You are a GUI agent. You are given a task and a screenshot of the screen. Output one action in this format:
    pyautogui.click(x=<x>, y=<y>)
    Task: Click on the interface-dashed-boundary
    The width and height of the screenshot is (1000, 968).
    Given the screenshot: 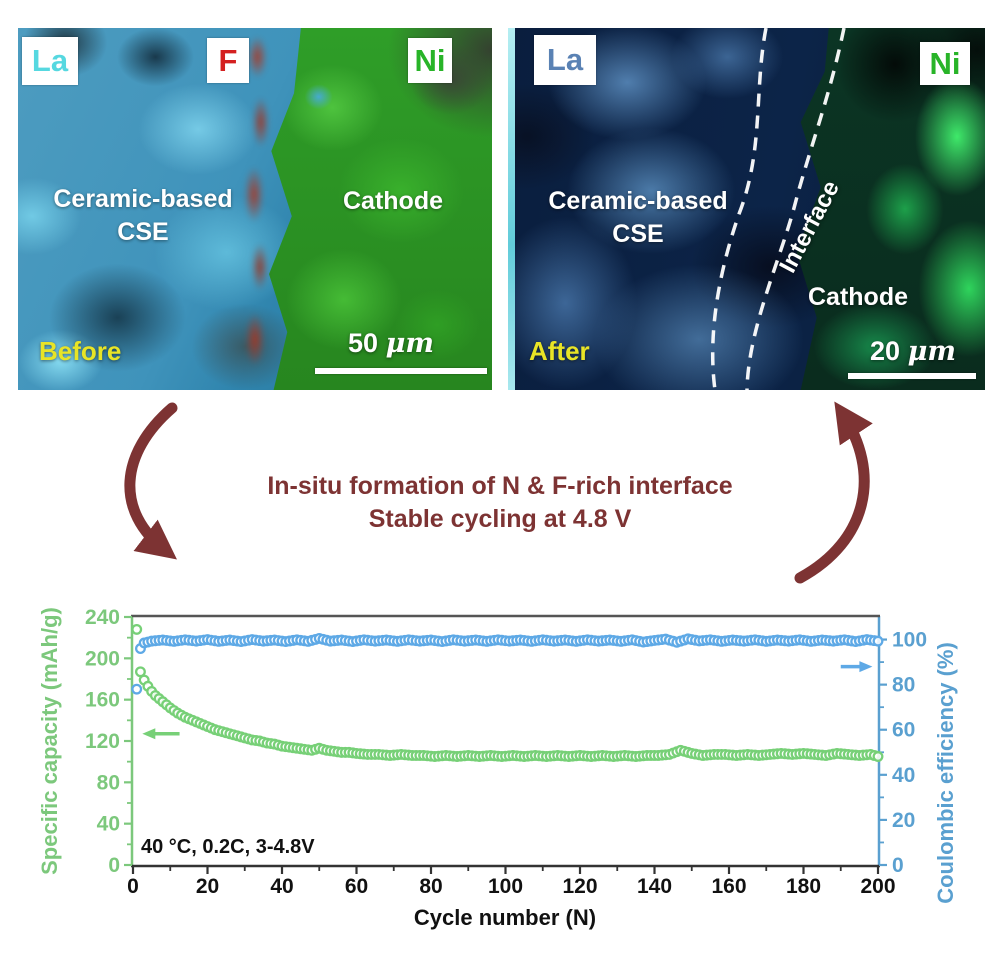 What is the action you would take?
    pyautogui.click(x=778, y=209)
    